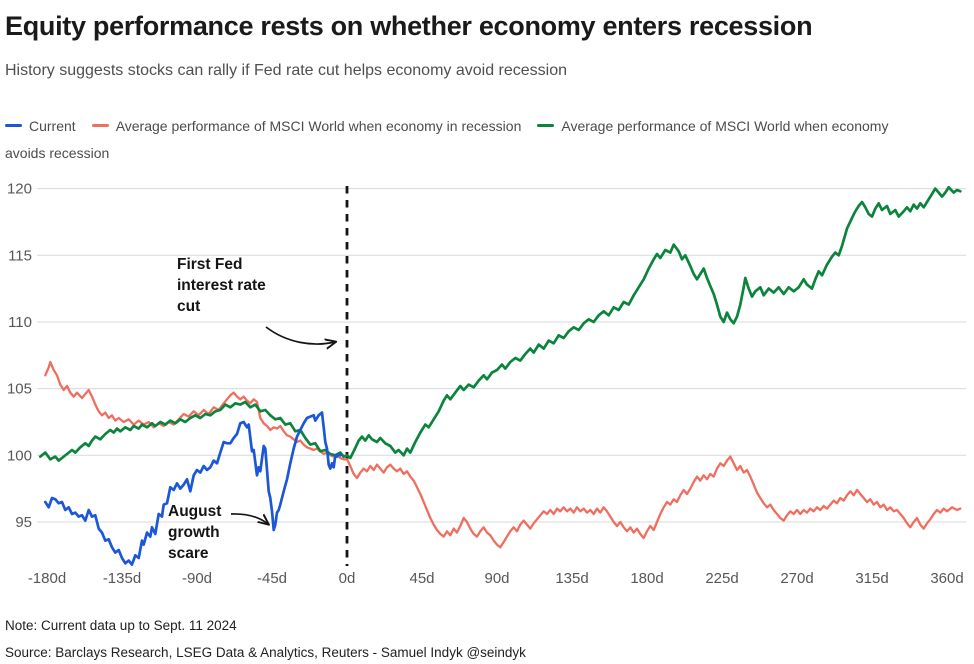 This screenshot has height=664, width=974. Describe the element at coordinates (195, 532) in the screenshot. I see `annotation-august-growth-scare: August growth scare` at that location.